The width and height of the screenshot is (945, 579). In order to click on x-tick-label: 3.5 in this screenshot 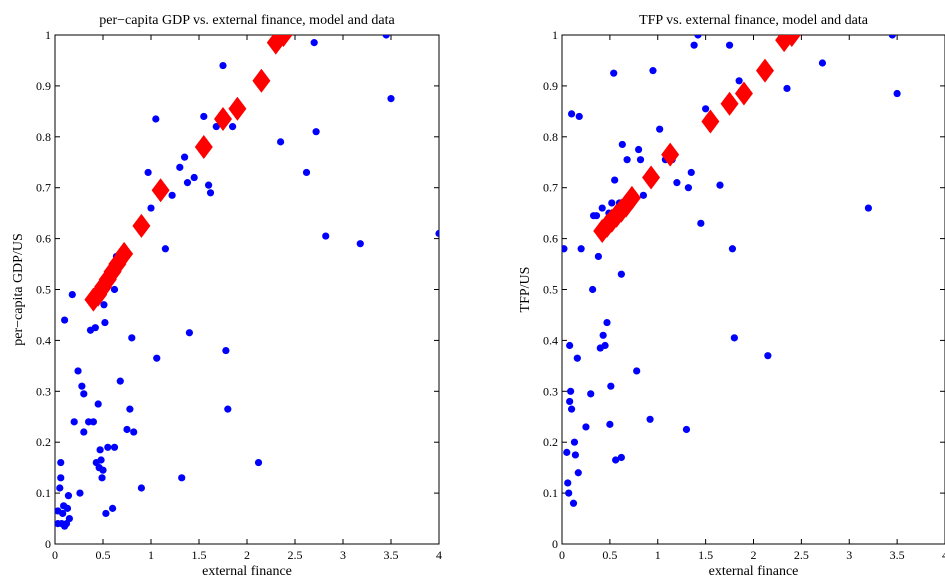, I will do `click(391, 555)`.